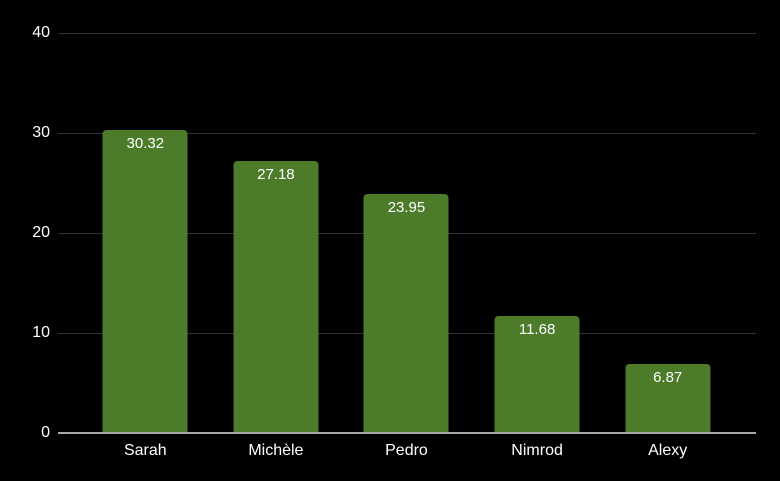 The width and height of the screenshot is (780, 481). What do you see at coordinates (668, 398) in the screenshot?
I see `bar-alexy: 6.87` at bounding box center [668, 398].